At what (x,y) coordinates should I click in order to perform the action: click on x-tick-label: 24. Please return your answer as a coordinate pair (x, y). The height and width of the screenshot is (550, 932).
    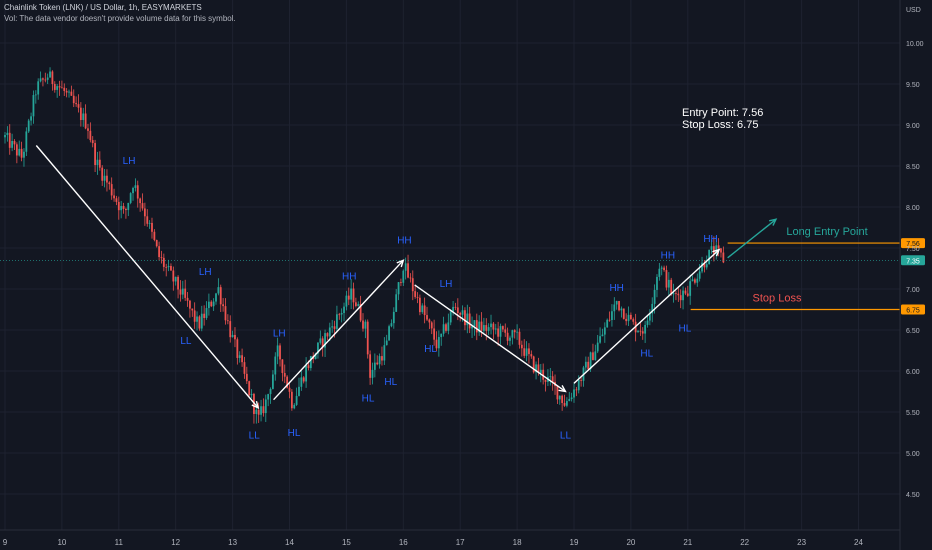
    Looking at the image, I should click on (858, 542).